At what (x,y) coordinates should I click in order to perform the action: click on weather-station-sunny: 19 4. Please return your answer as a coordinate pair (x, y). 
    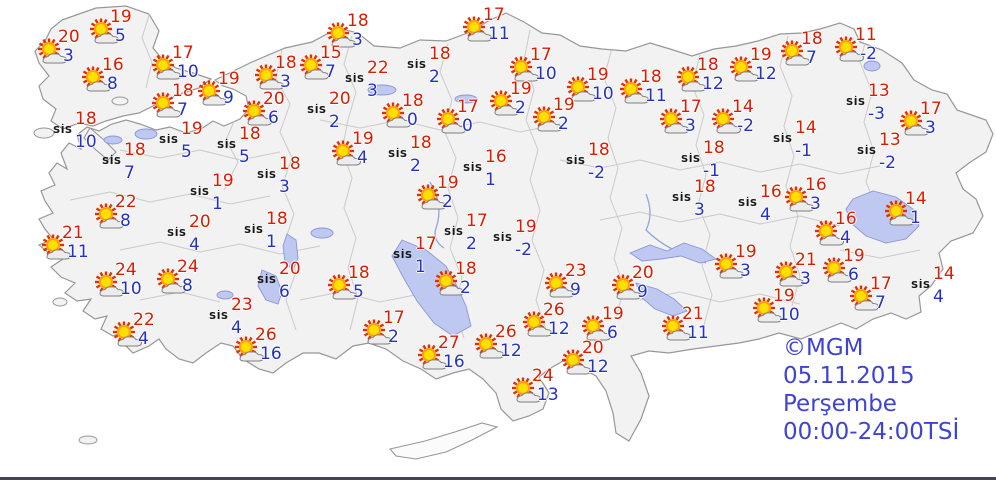
    Looking at the image, I should click on (352, 149).